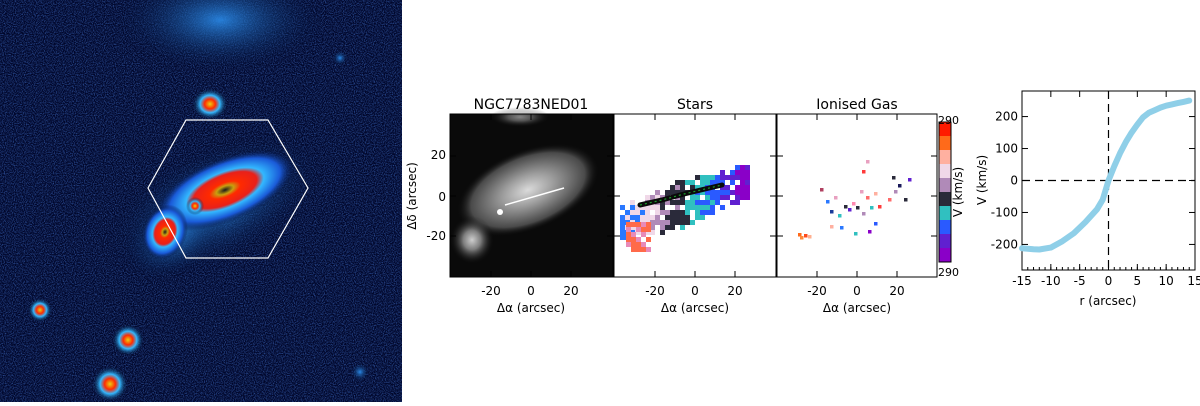 The width and height of the screenshot is (1200, 406). Describe the element at coordinates (1138, 281) in the screenshot. I see `rc-xtick-label: 5` at that location.